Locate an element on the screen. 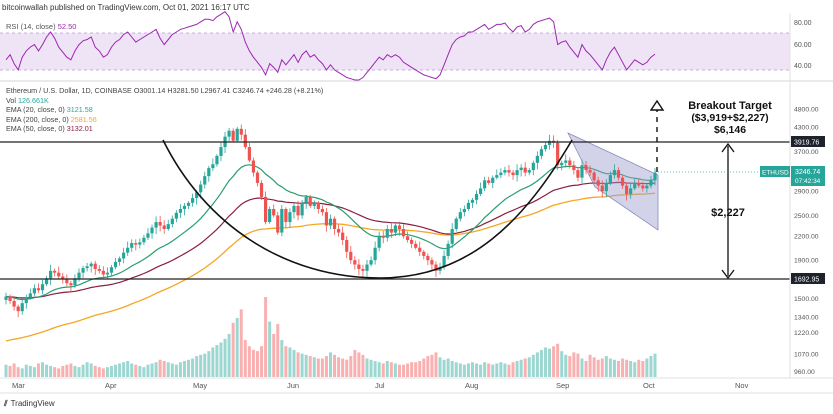  legend-ema20-row: EMA (20, close, 0) 3121.58 is located at coordinates (164, 110).